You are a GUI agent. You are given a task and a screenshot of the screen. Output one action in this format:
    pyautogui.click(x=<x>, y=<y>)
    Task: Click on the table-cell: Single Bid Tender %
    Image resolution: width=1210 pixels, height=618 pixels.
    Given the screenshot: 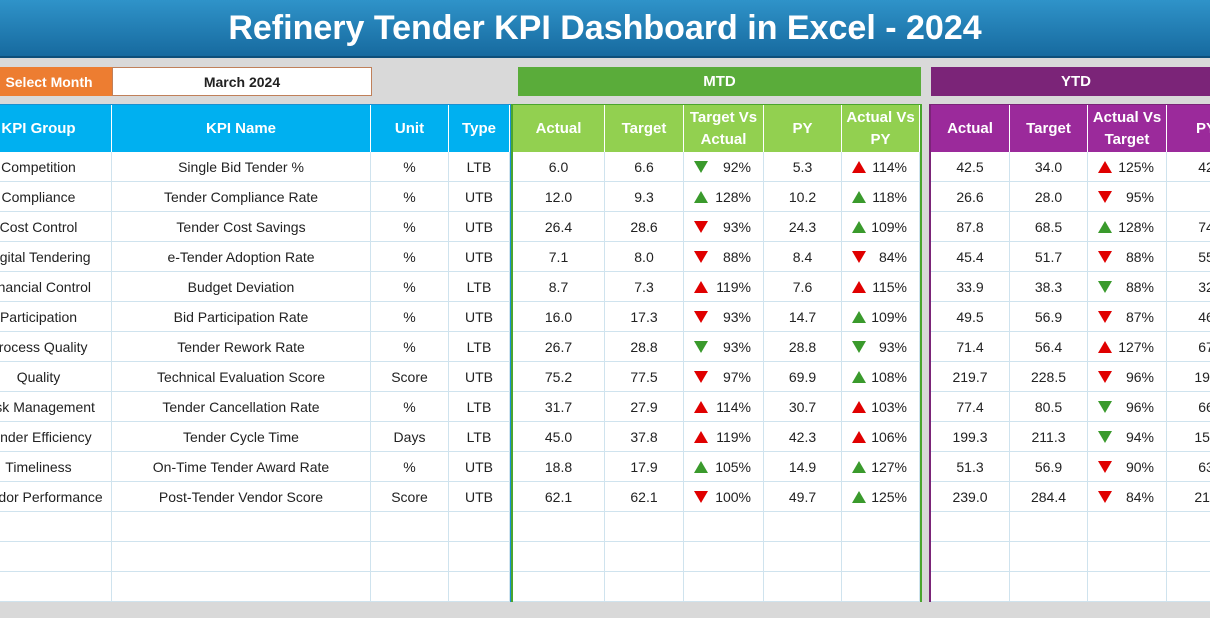 What is the action you would take?
    pyautogui.click(x=241, y=167)
    